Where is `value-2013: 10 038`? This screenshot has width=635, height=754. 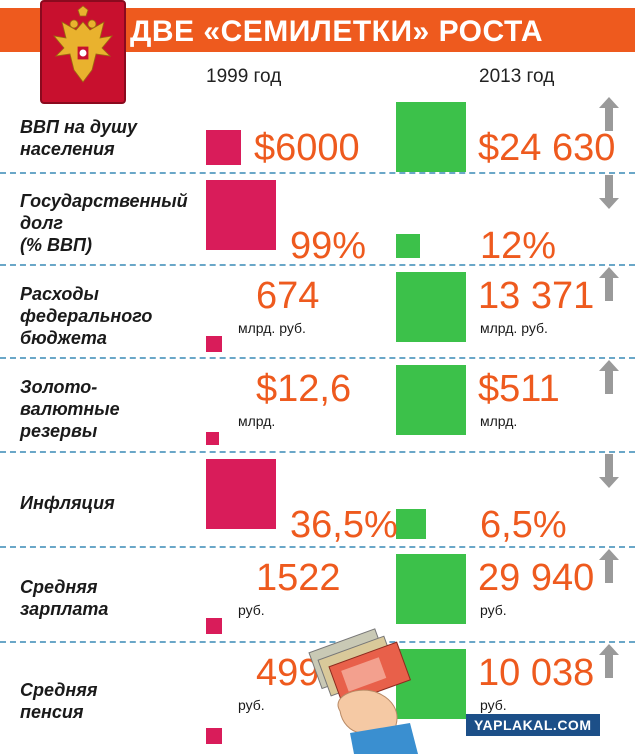
value-2013: 10 038 is located at coordinates (536, 673).